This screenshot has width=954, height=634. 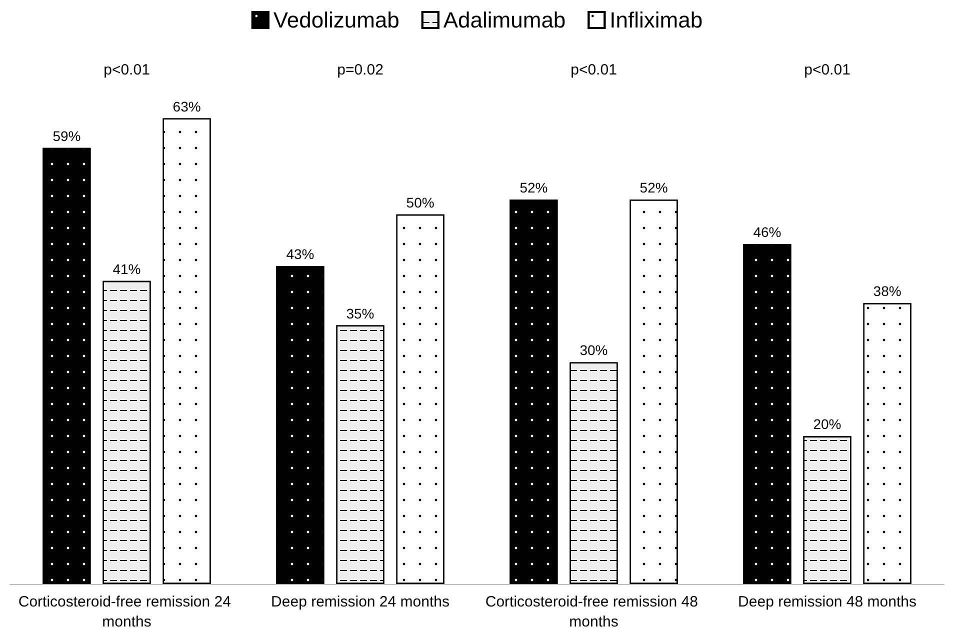 I want to click on data-label: 59%, so click(x=66, y=136).